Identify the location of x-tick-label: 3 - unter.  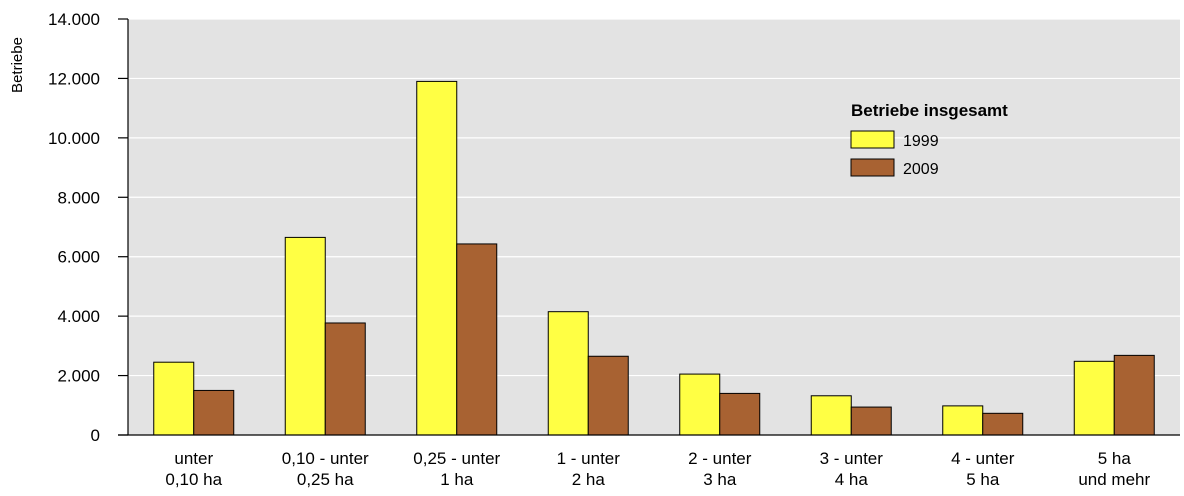
(852, 458).